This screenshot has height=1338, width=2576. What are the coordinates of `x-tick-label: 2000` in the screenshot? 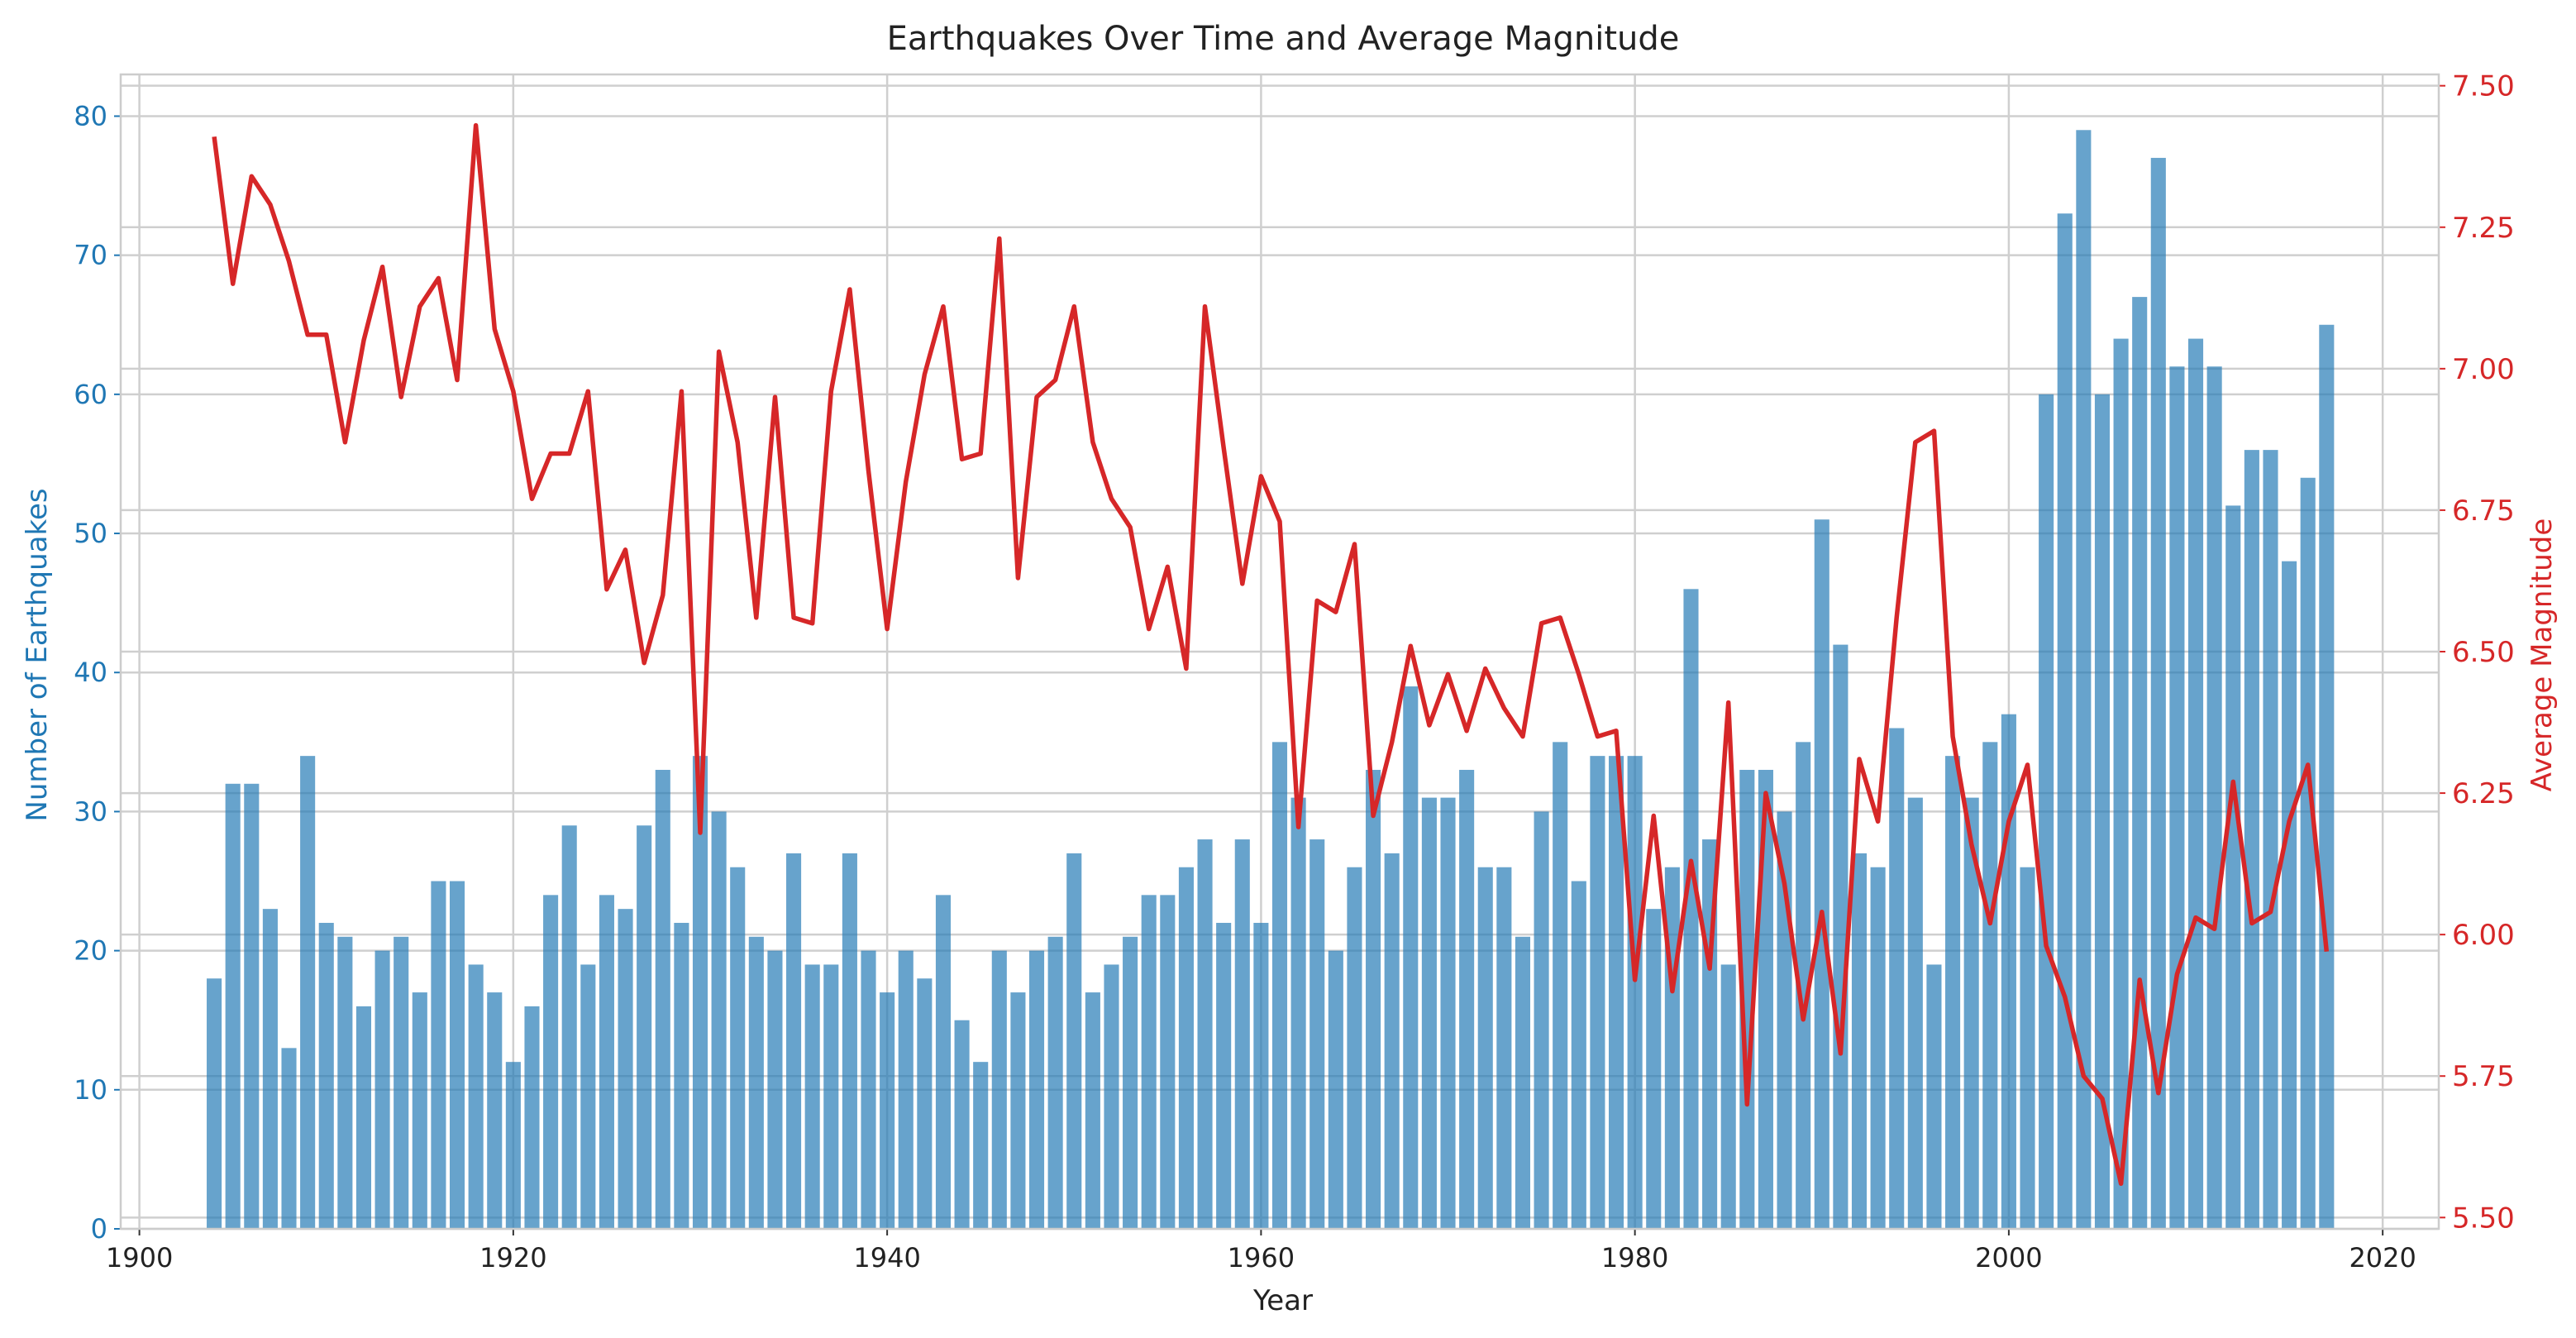 It's located at (2008, 1258).